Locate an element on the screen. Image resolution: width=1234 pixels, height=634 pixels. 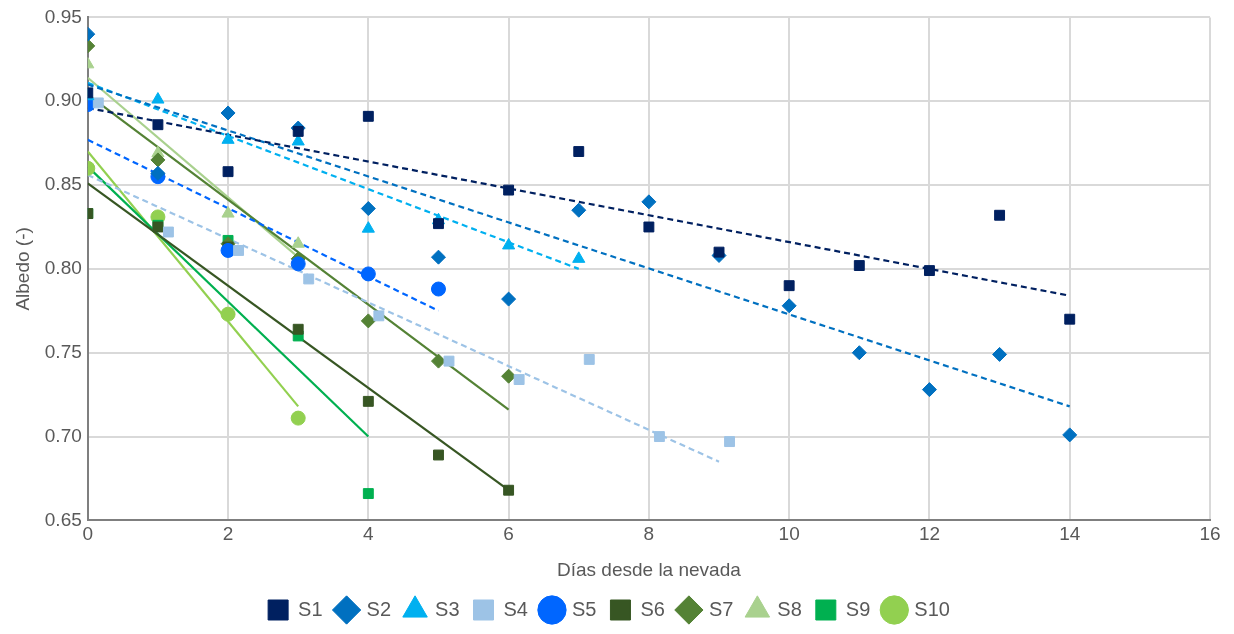
legend-label: S7 is located at coordinates (721, 608).